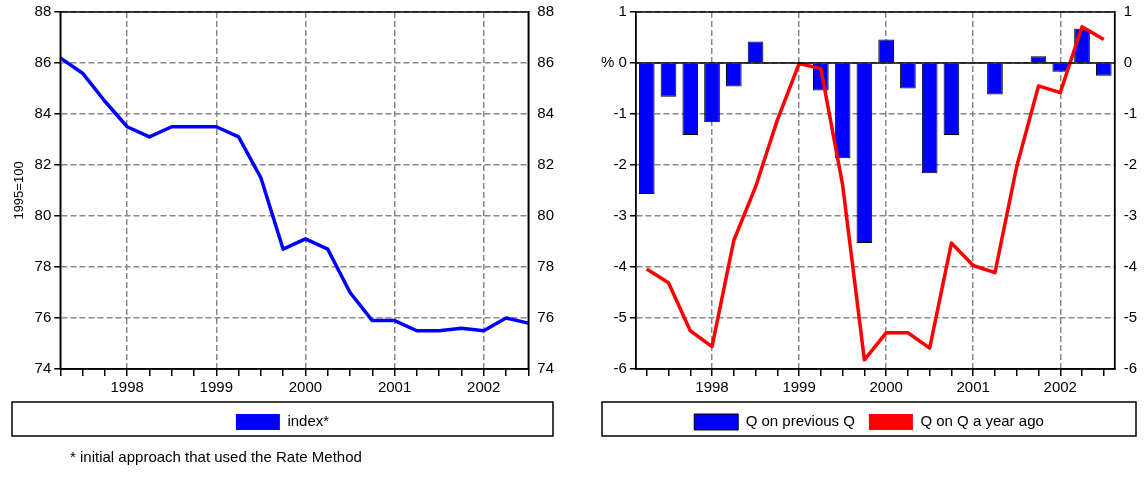 This screenshot has height=479, width=1148. I want to click on y2-tick-label: 1, so click(1128, 11).